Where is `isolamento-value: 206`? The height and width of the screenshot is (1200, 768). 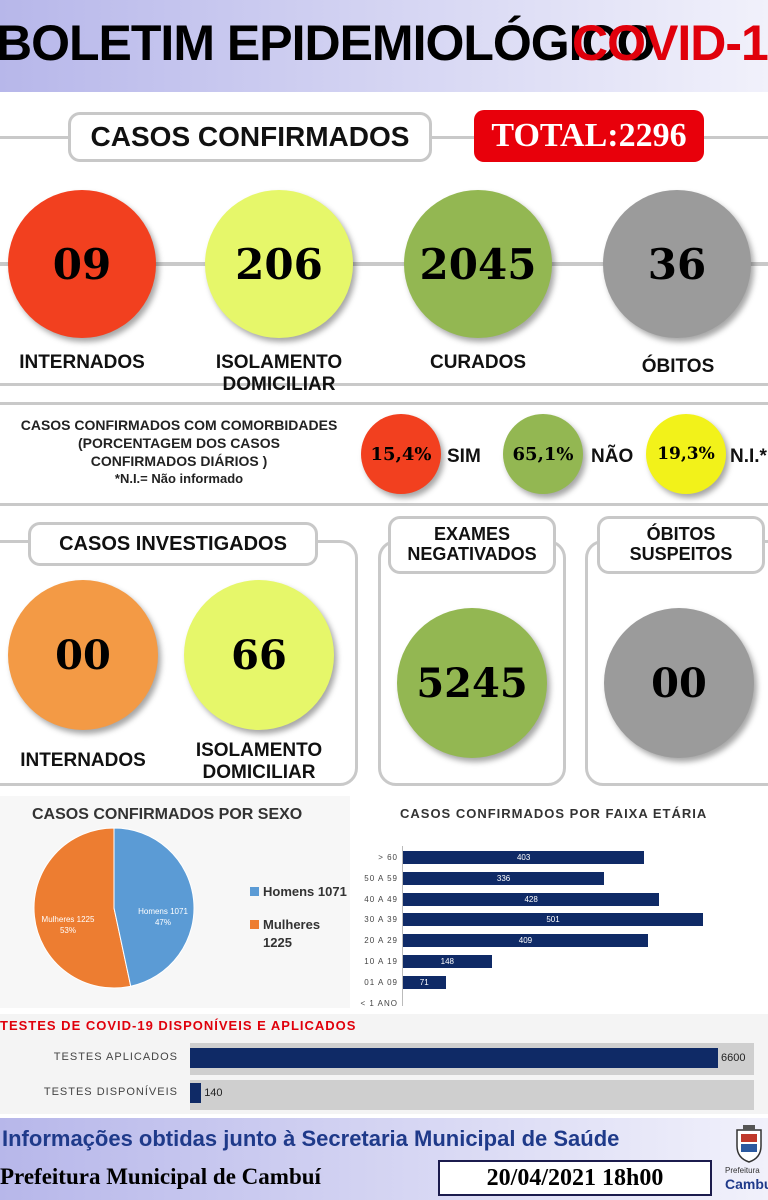 isolamento-value: 206 is located at coordinates (279, 264).